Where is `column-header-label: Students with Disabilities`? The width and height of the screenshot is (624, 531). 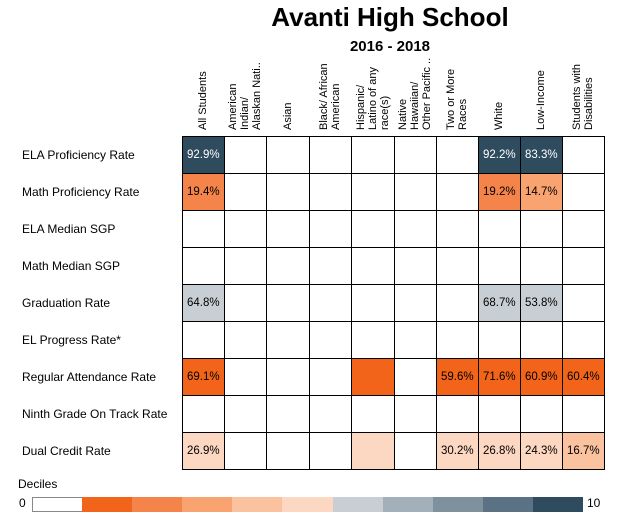
column-header-label: Students with Disabilities is located at coordinates (583, 96).